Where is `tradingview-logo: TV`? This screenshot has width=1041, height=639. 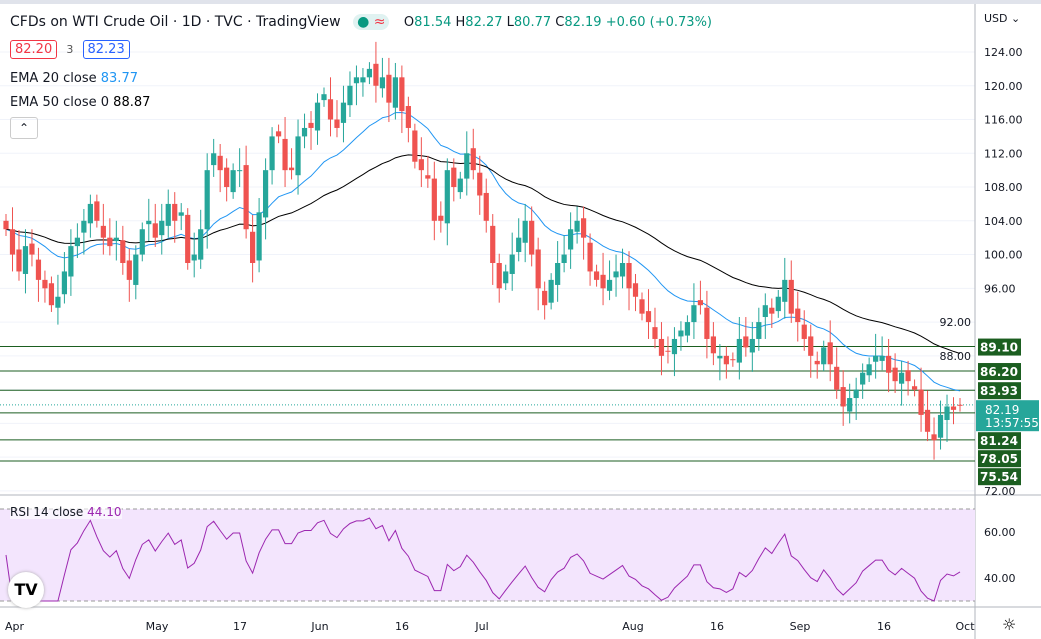 tradingview-logo: TV is located at coordinates (26, 590).